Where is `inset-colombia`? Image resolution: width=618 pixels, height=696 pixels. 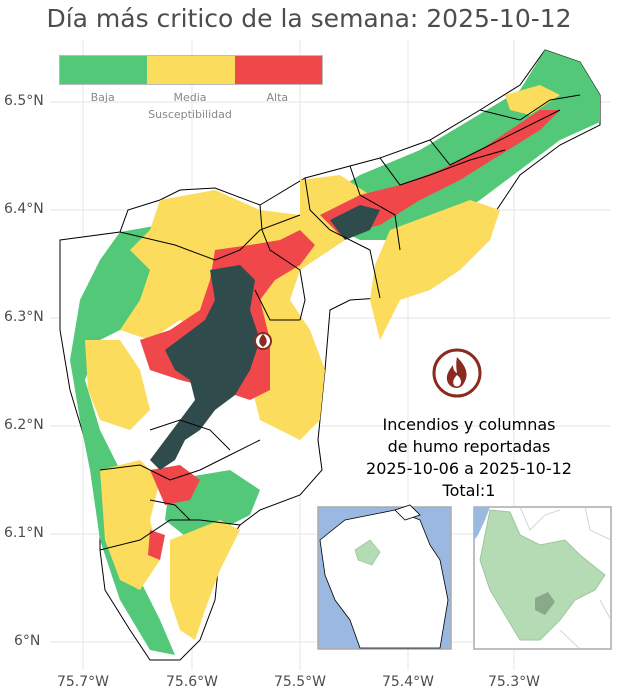
inset-colombia is located at coordinates (384, 577).